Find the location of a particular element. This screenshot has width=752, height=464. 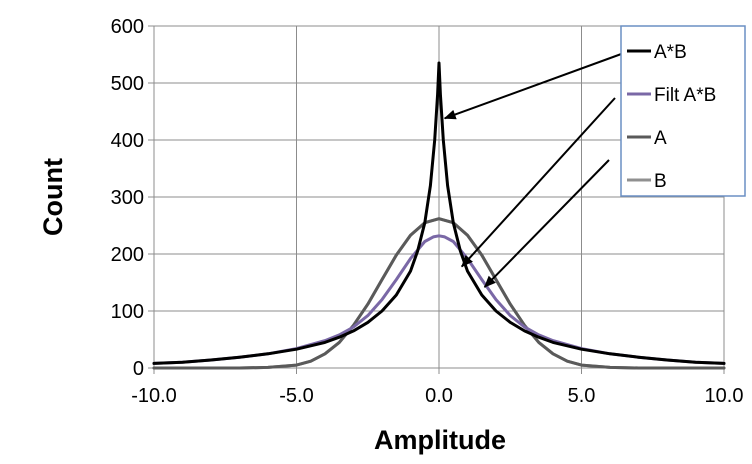

legend-label: A*B is located at coordinates (670, 52).